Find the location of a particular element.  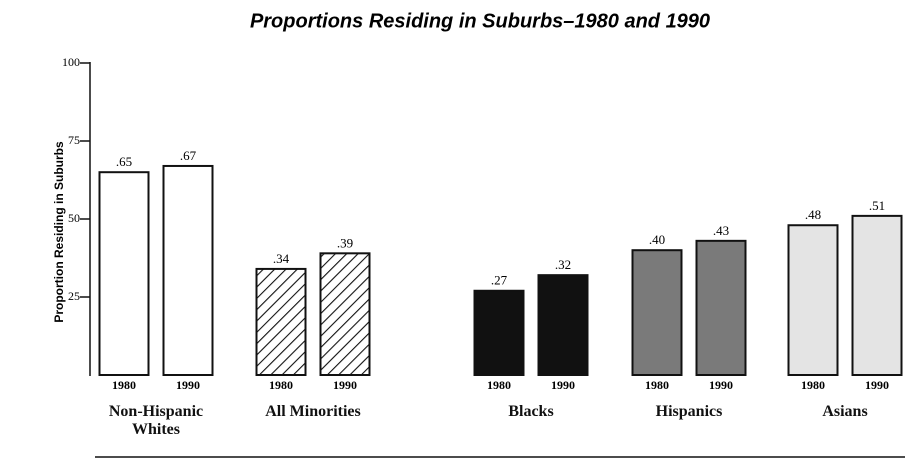

value-label: .34 is located at coordinates (281, 258).